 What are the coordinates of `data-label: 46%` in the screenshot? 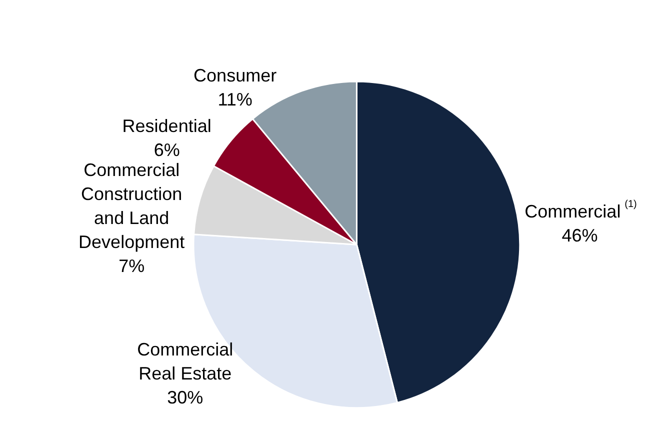 It's located at (580, 236).